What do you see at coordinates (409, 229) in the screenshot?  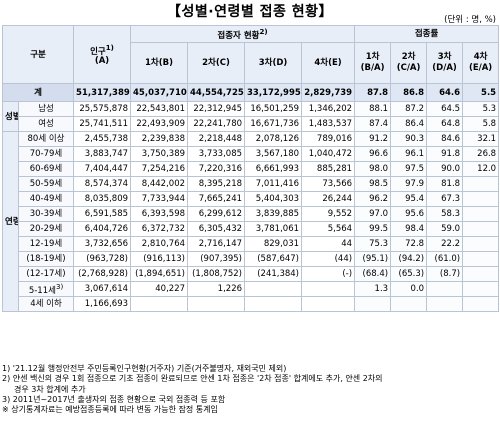 I see `cell-r2: 98.4` at bounding box center [409, 229].